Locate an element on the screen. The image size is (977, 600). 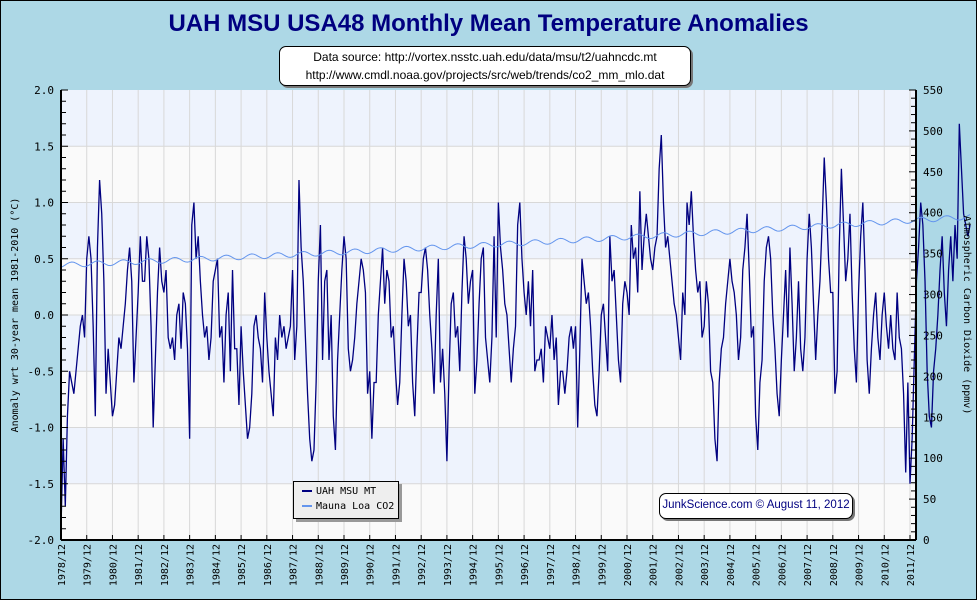
y-tick-label: -0.5 is located at coordinates (41, 371).